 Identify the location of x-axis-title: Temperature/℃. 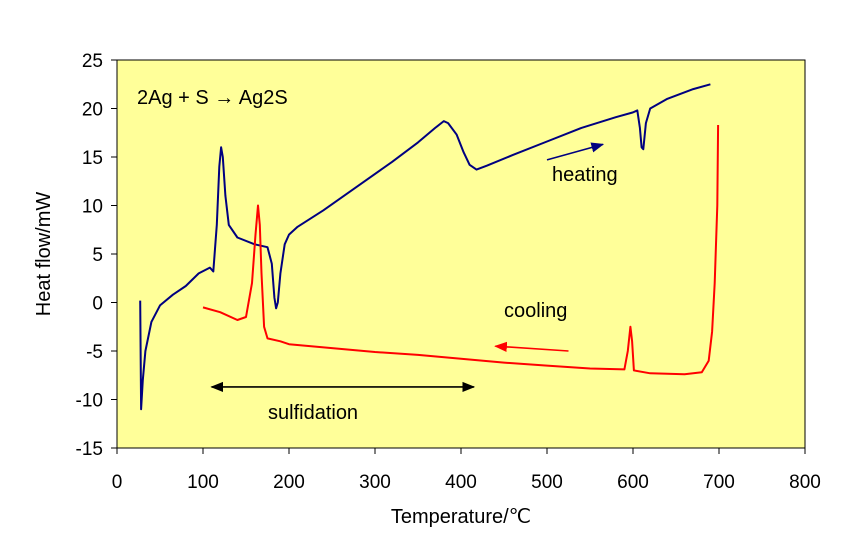
(461, 517).